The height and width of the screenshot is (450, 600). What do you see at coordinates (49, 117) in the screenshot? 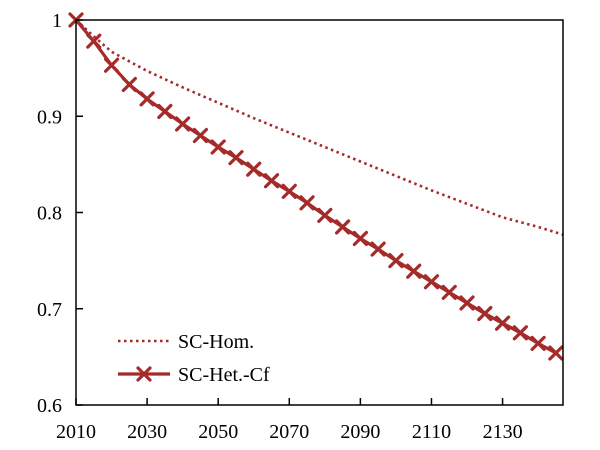
I see `y-tick-label: 0.9` at bounding box center [49, 117].